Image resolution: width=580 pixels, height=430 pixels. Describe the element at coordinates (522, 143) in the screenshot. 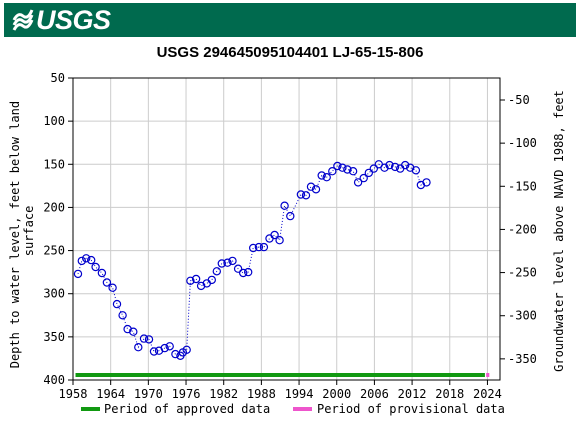

I see `y-right-tick-label: -100` at that location.